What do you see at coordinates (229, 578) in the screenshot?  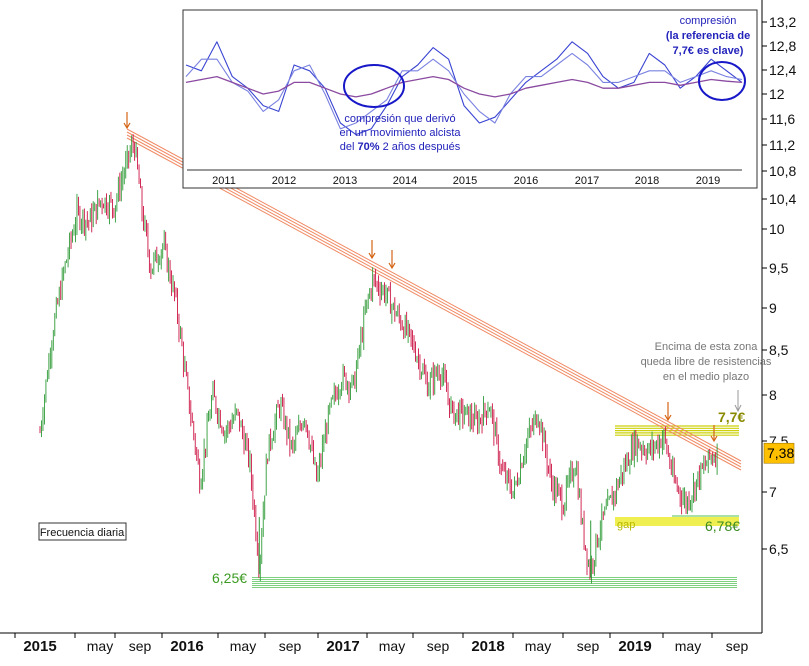 I see `support-label: 6,25€` at bounding box center [229, 578].